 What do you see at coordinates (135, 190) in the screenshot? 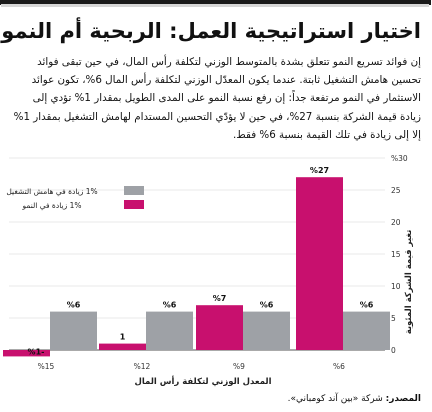
I see `legend-swatch-margin` at bounding box center [135, 190].